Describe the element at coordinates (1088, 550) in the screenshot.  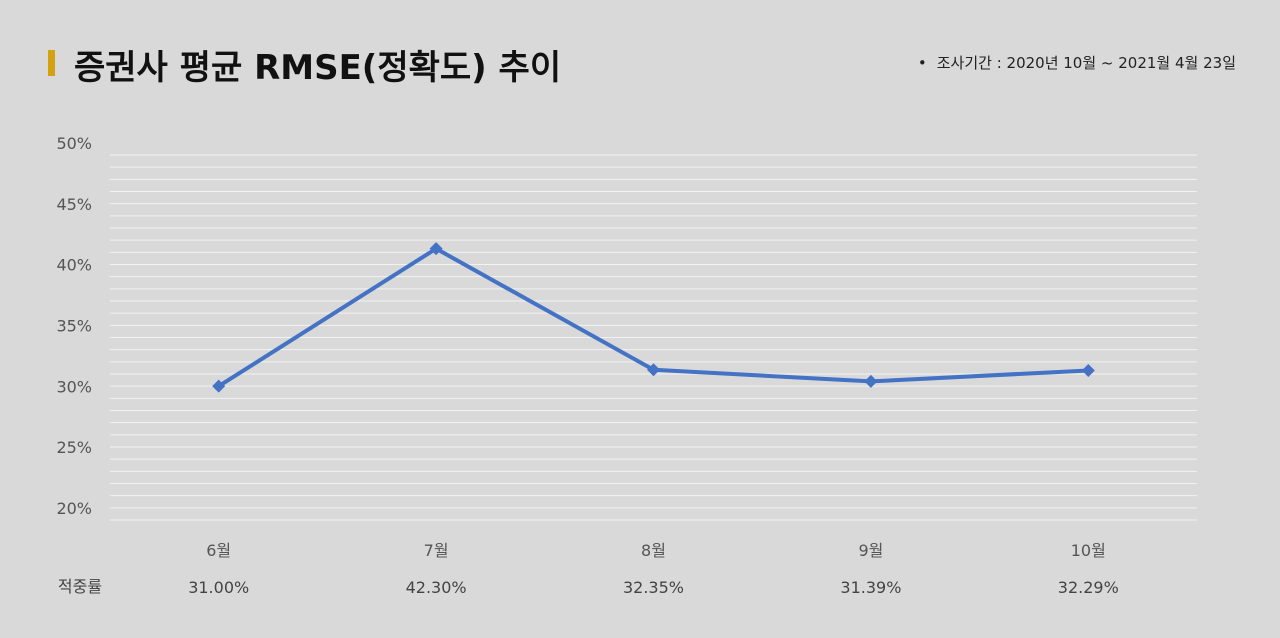
I see `x-tick-label: 10월` at that location.